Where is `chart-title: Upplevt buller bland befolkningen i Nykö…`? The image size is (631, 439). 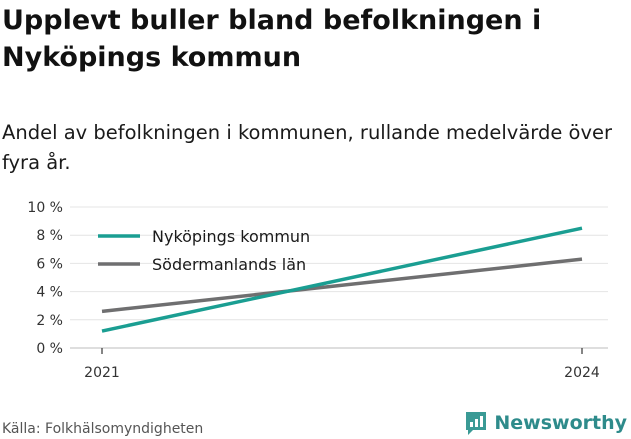 chart-title: Upplevt buller bland befolkningen i Nykö… is located at coordinates (272, 39).